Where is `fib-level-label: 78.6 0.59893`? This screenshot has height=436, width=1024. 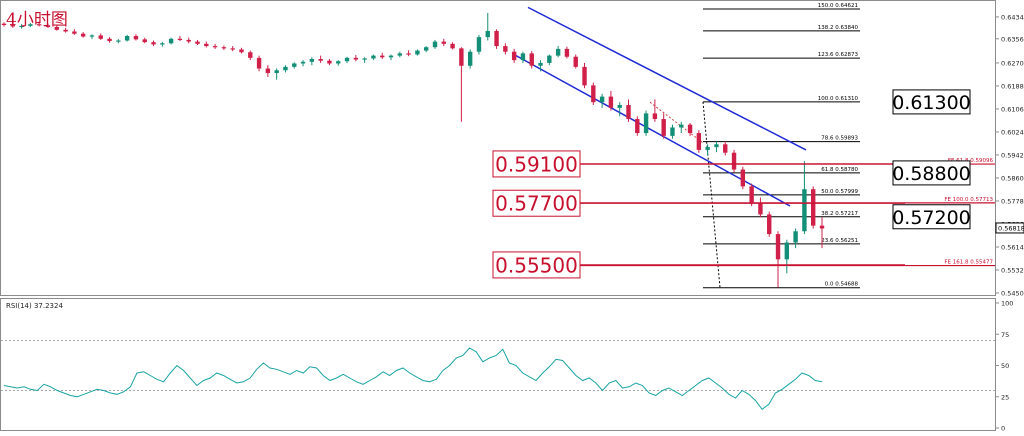 fib-level-label: 78.6 0.59893 is located at coordinates (839, 139).